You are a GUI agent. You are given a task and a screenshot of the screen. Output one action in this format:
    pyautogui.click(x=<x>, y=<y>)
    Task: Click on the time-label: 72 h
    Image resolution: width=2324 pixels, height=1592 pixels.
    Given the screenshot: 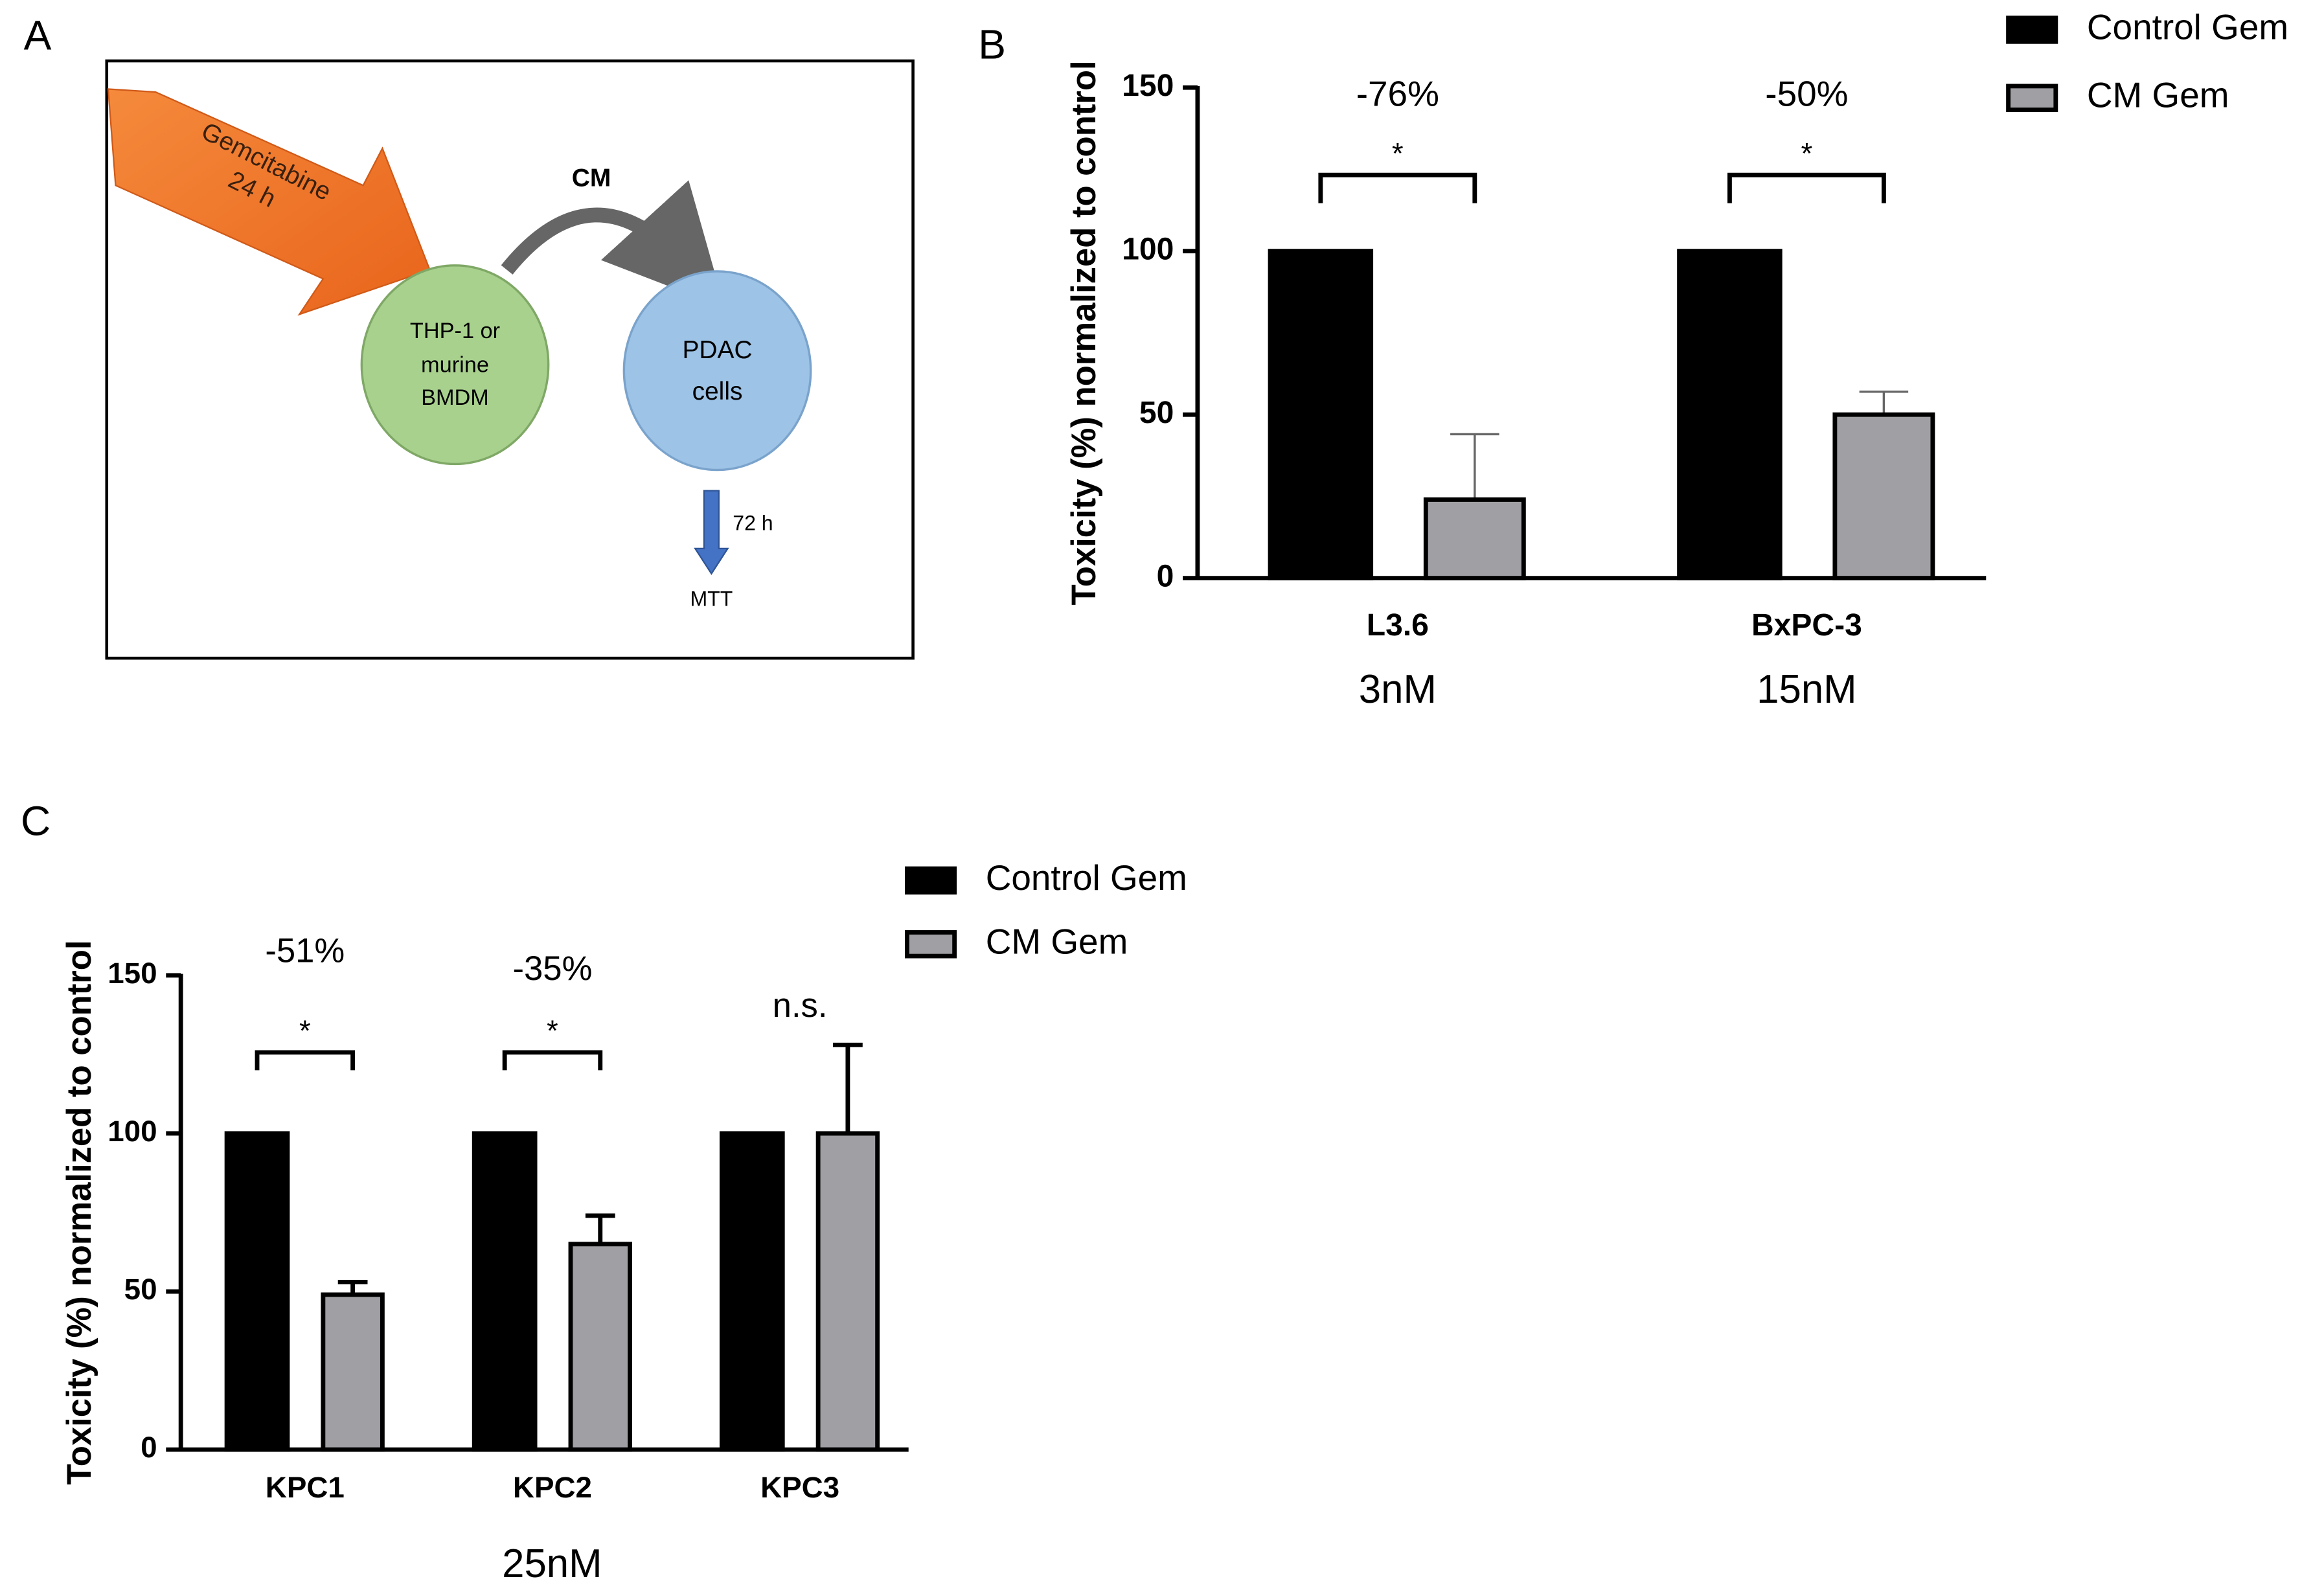 What is the action you would take?
    pyautogui.click(x=753, y=523)
    